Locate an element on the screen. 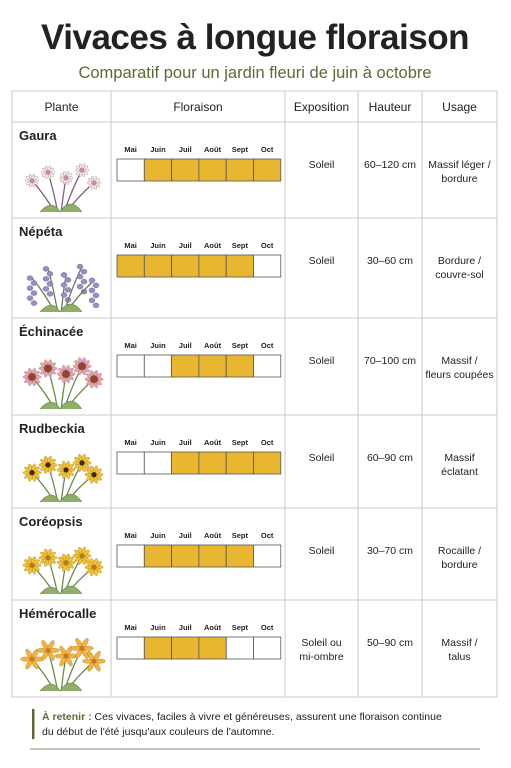 The image size is (511, 768). footer-bar is located at coordinates (33, 724).